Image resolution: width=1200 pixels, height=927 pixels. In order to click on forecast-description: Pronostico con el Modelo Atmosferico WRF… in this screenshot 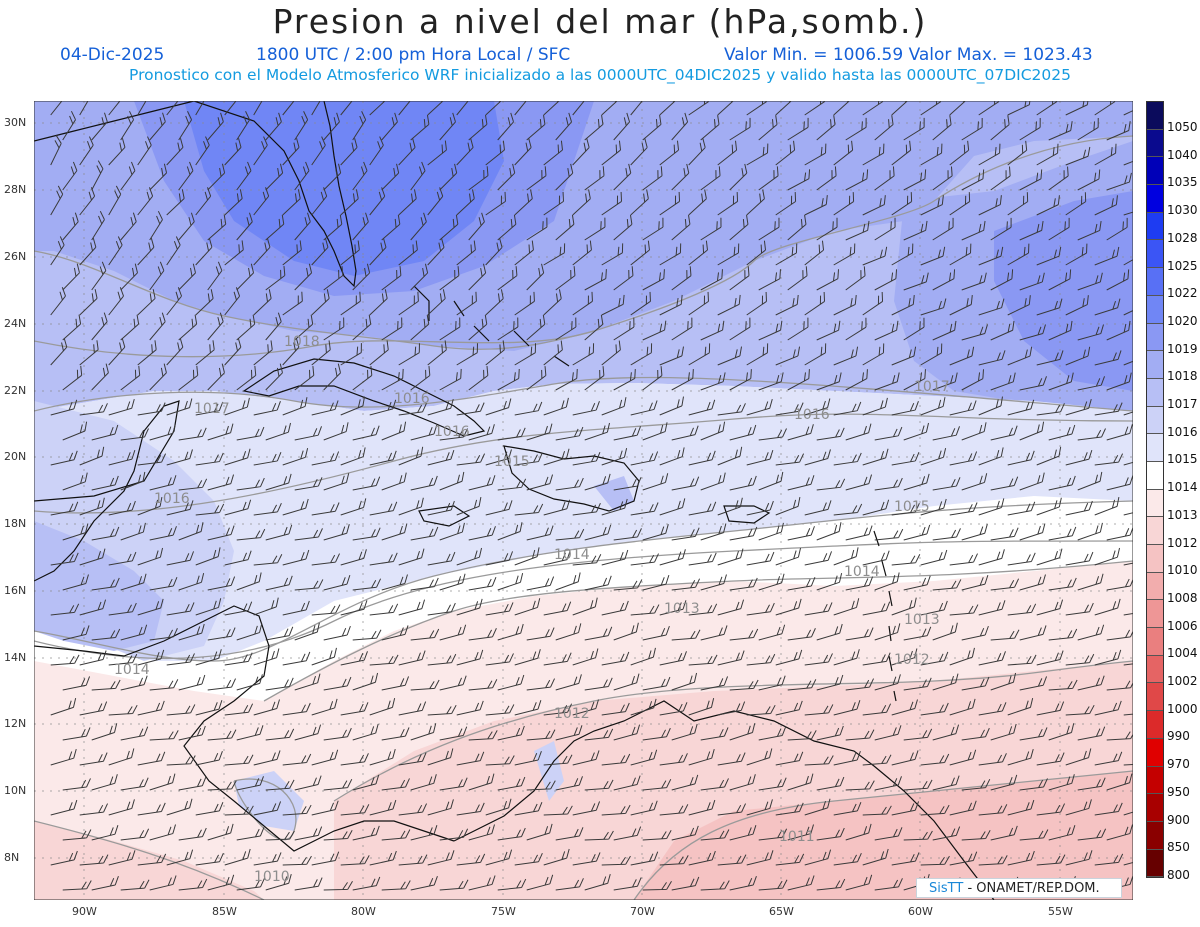, I will do `click(600, 75)`.